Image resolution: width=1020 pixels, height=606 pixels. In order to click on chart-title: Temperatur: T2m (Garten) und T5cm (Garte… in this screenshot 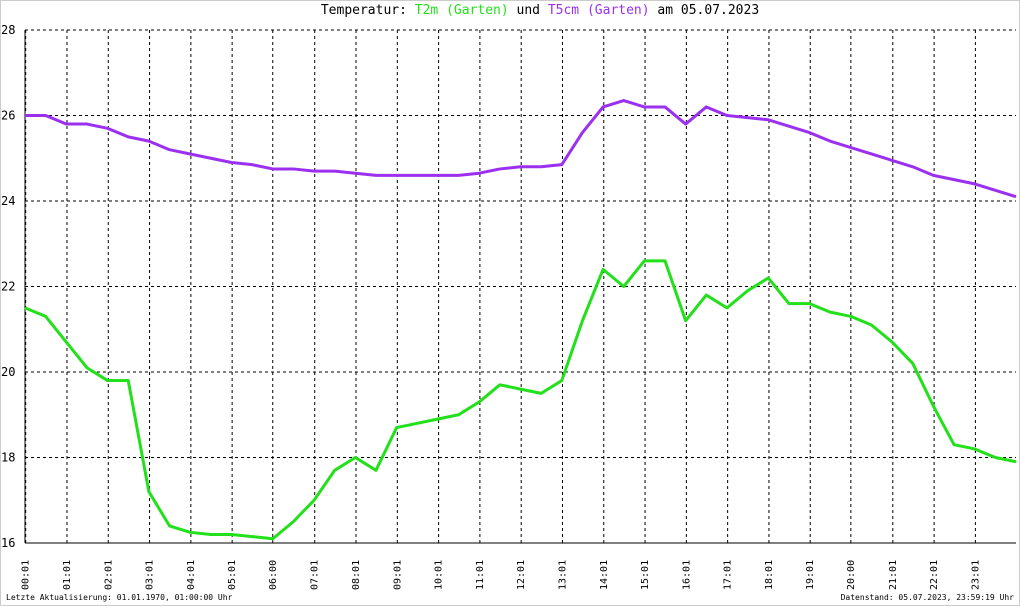, I will do `click(540, 10)`.